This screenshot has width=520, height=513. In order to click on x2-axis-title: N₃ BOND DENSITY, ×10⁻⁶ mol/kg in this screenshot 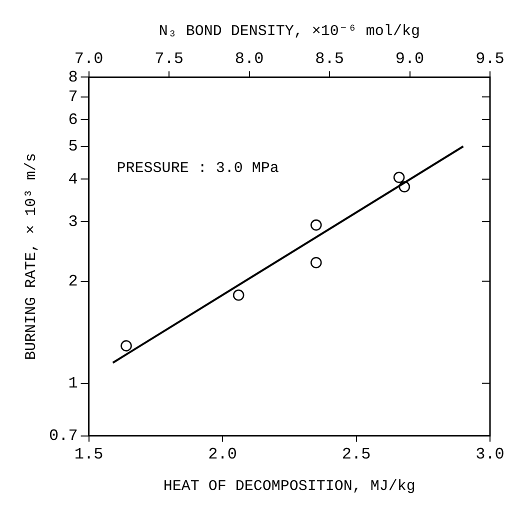, I will do `click(289, 31)`.